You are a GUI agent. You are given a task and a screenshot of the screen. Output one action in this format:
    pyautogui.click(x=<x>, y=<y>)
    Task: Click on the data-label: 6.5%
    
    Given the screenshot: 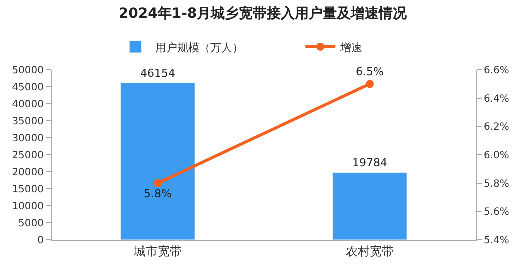 What is the action you would take?
    pyautogui.click(x=370, y=71)
    